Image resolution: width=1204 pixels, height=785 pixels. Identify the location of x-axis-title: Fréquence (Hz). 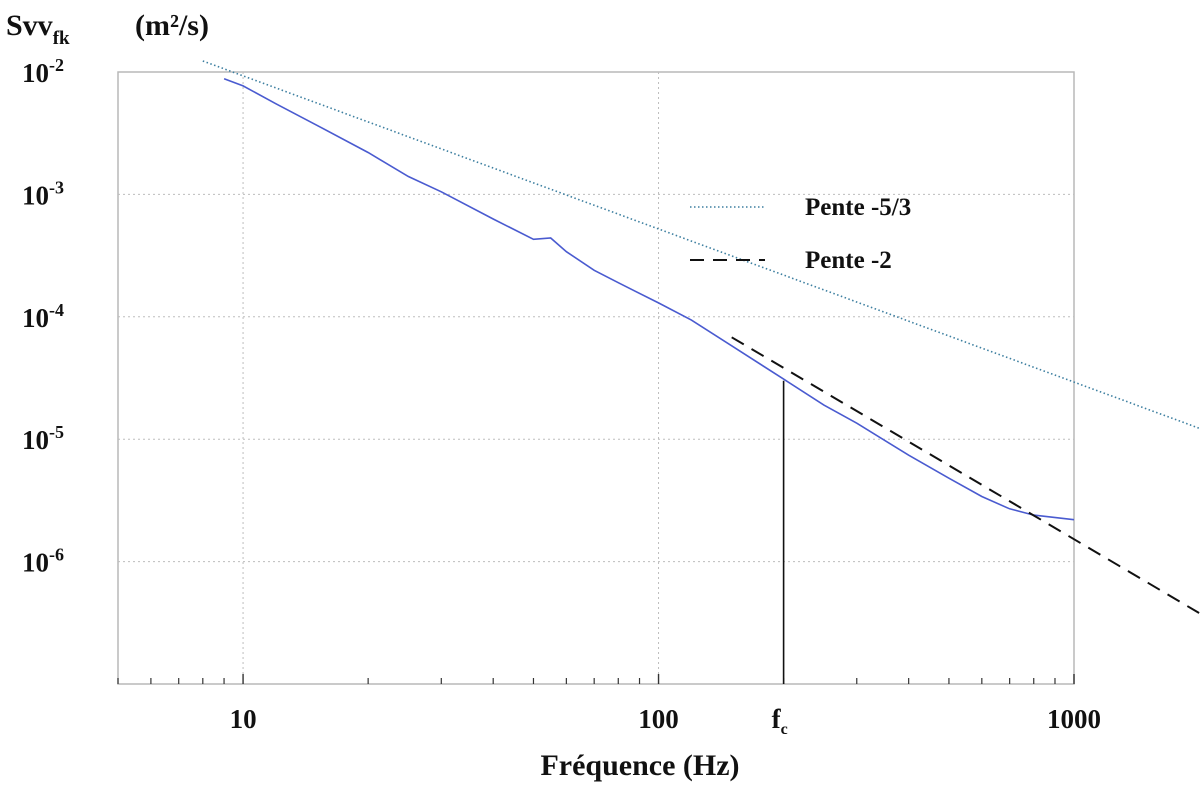
(639, 765).